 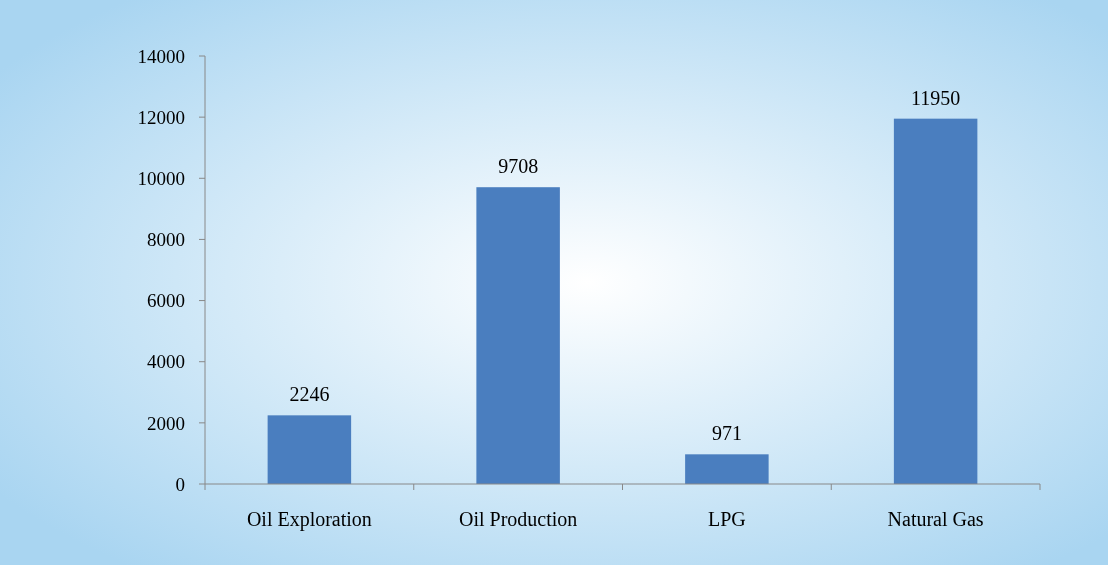 What do you see at coordinates (309, 394) in the screenshot?
I see `data-label: 2246` at bounding box center [309, 394].